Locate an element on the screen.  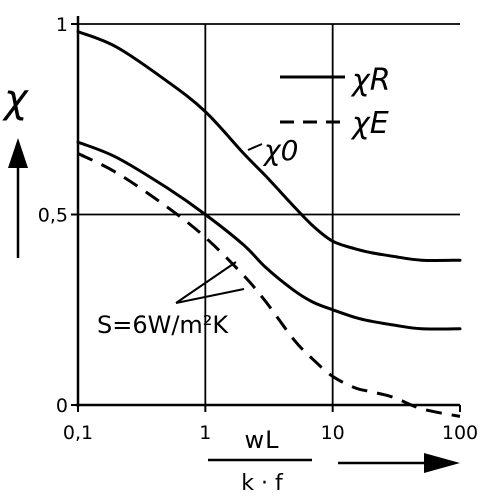
legend-label-r: χR is located at coordinates (370, 80).